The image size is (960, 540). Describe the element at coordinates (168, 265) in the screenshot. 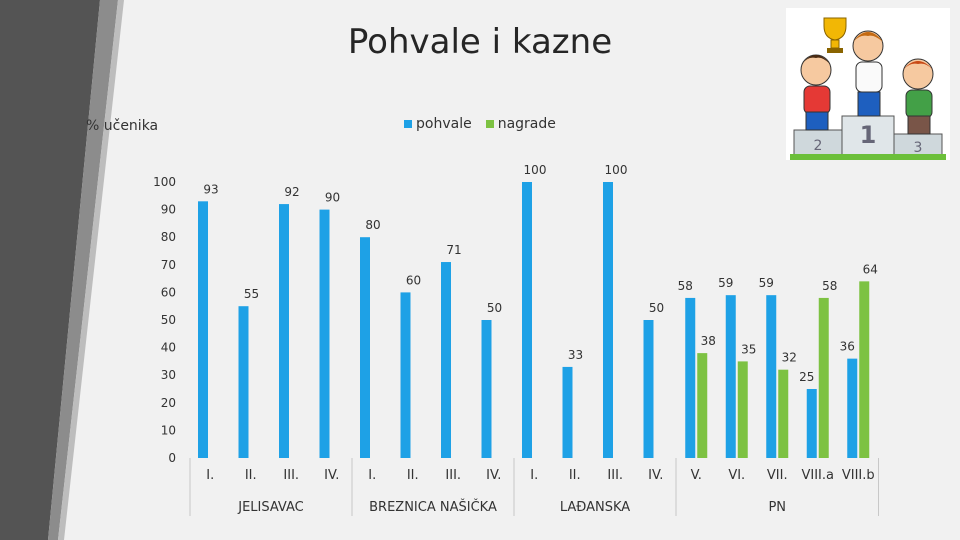

I see `y-tick-label: 70` at that location.